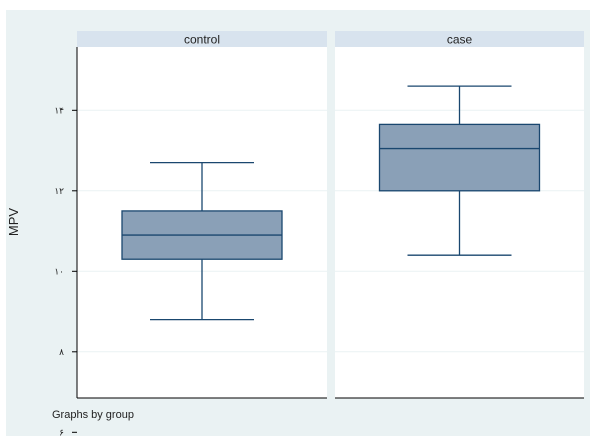 The height and width of the screenshot is (442, 596). I want to click on y-axis-label: MPV, so click(13, 222).